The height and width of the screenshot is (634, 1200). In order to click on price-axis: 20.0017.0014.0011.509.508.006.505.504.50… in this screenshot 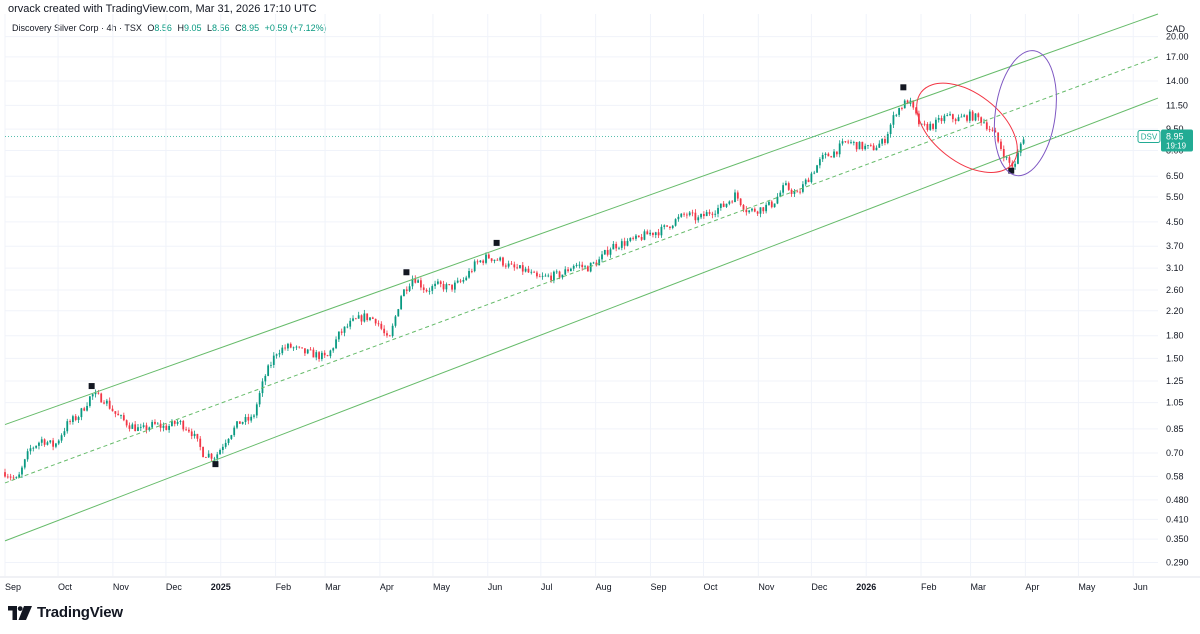, I will do `click(1177, 300)`.